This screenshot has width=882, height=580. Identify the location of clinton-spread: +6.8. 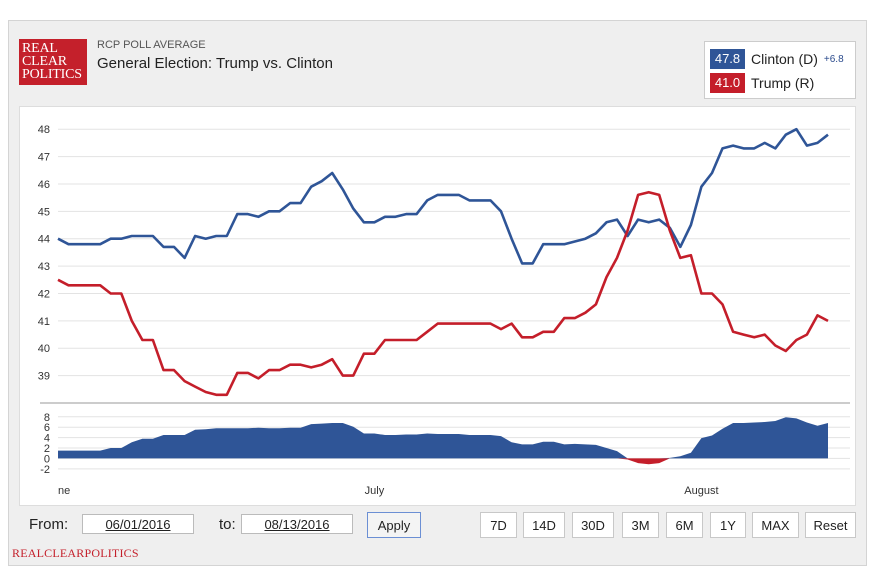
(833, 59).